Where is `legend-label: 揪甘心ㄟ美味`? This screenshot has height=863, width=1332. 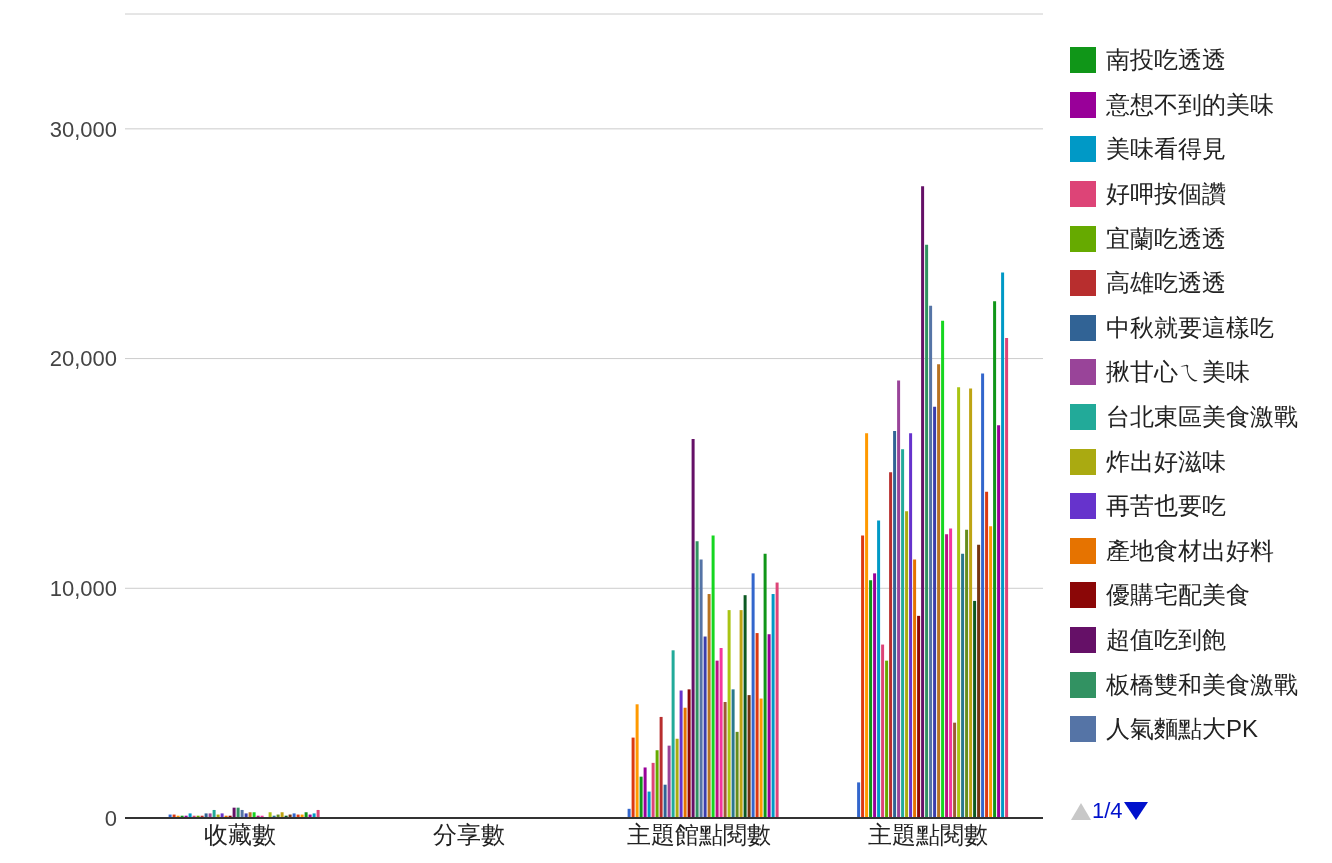
legend-label: 揪甘心ㄟ美味 is located at coordinates (1178, 372).